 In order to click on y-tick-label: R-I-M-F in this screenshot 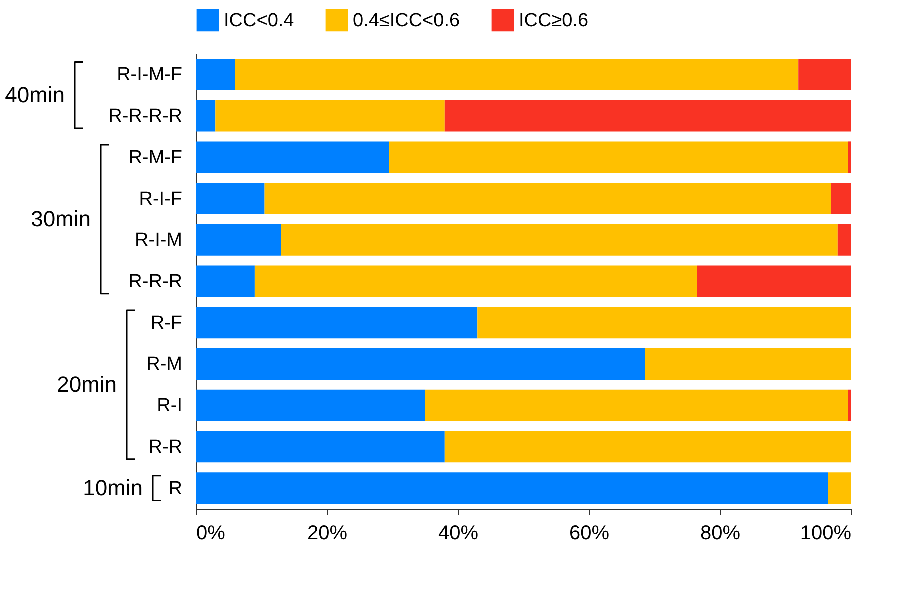, I will do `click(149, 75)`.